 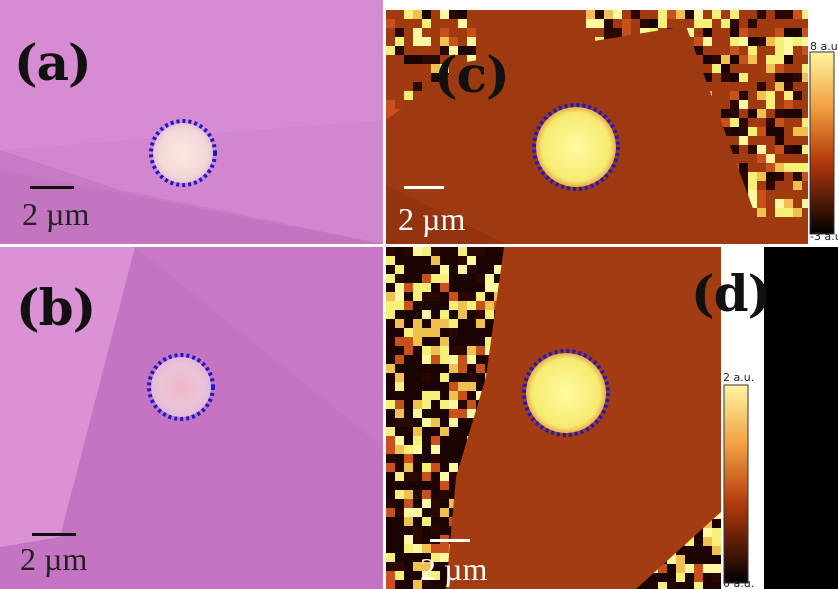 I want to click on black-region, so click(x=801, y=418).